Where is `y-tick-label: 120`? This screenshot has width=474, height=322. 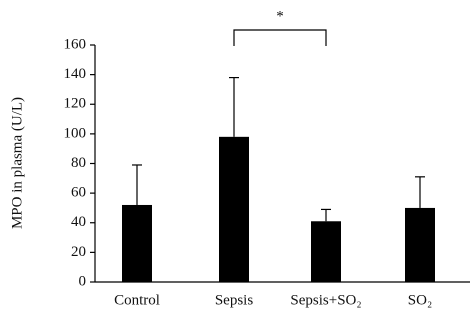
y-tick-label: 120 is located at coordinates (75, 104).